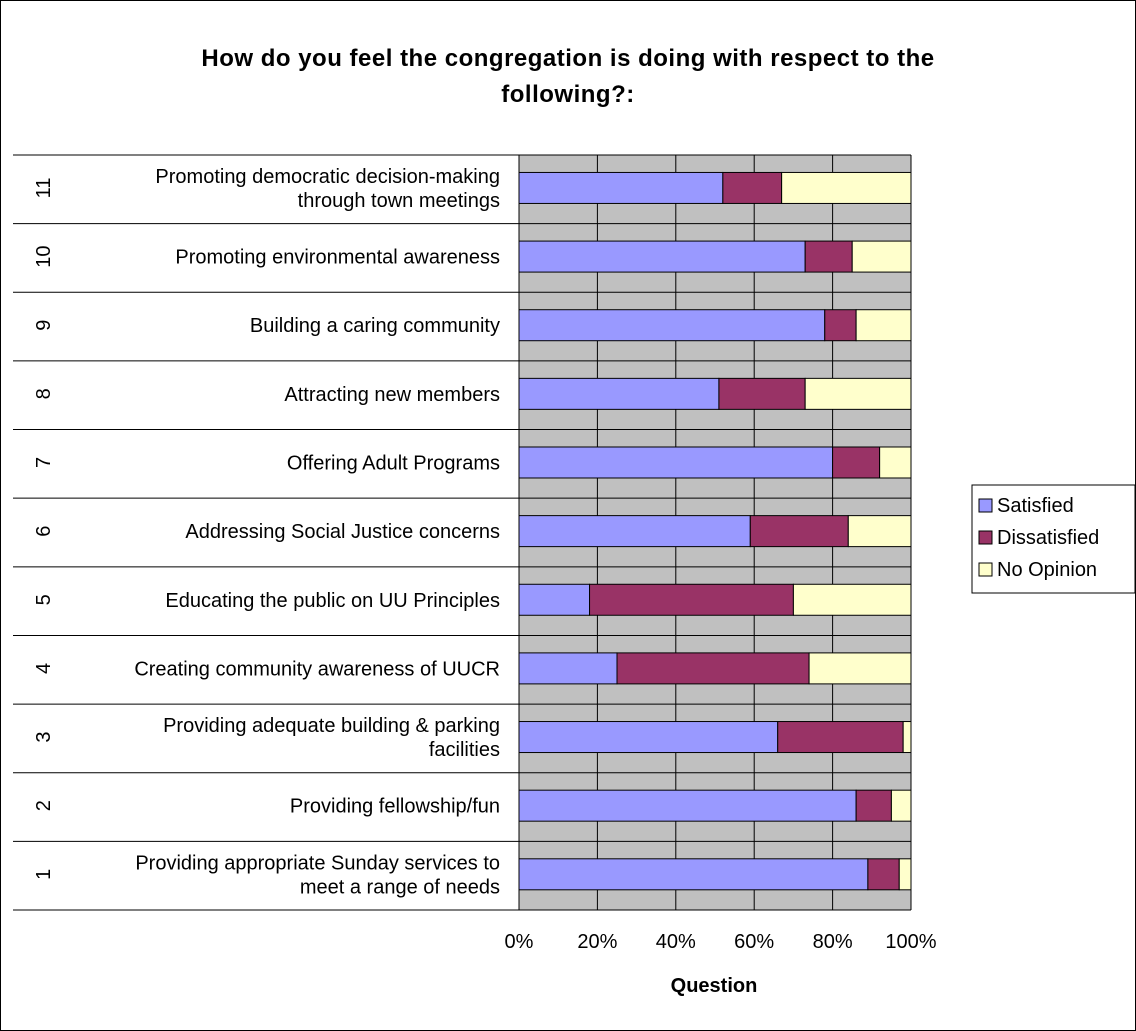 This screenshot has width=1136, height=1031. What do you see at coordinates (44, 462) in the screenshot?
I see `question-number: 7` at bounding box center [44, 462].